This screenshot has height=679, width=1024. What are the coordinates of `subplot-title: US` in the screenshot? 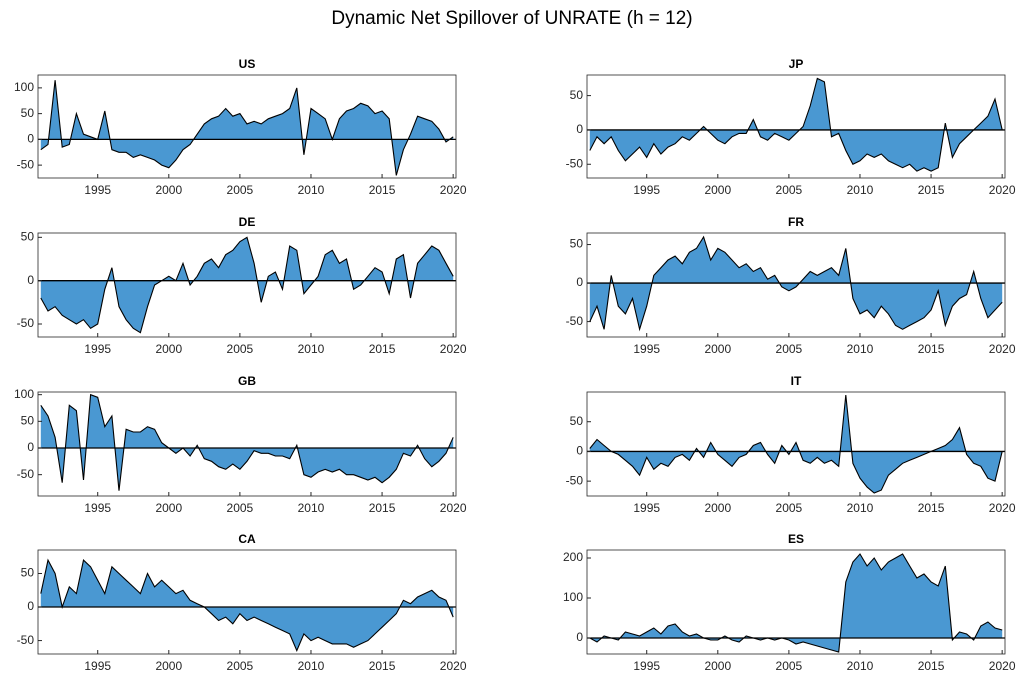 It's located at (247, 64).